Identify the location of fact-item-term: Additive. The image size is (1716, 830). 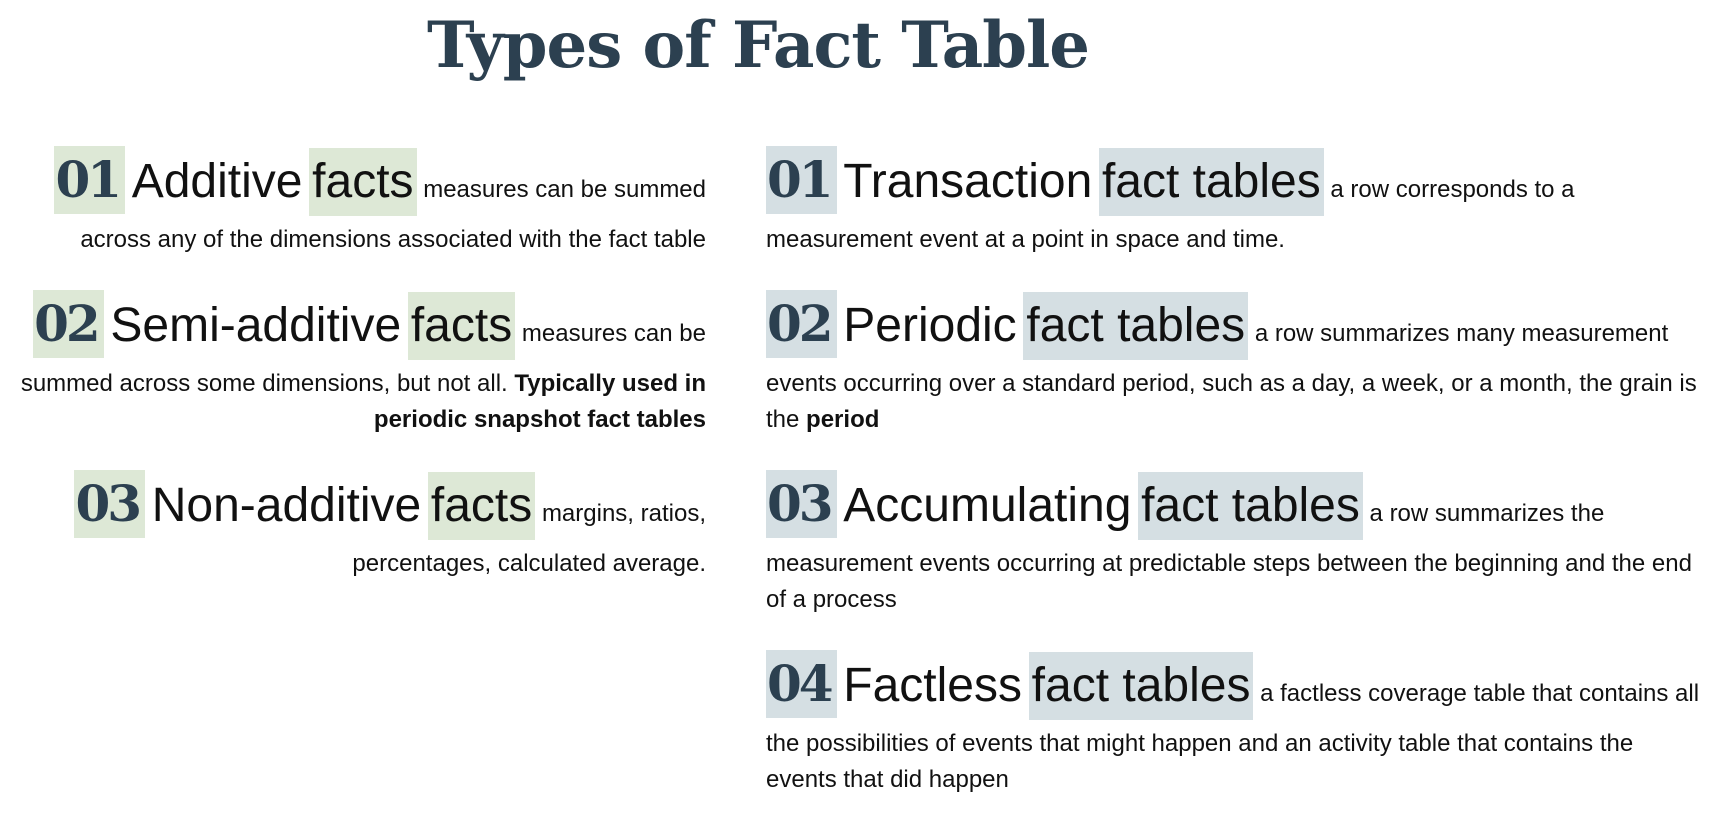
(217, 181).